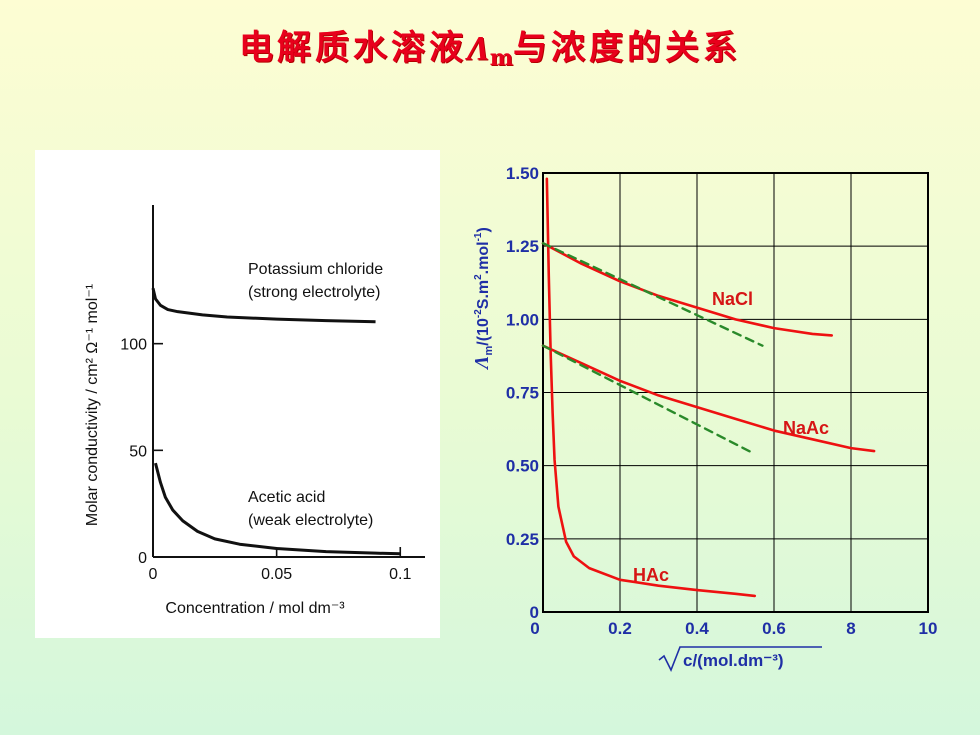  What do you see at coordinates (522, 393) in the screenshot?
I see `right-y-tick-label: 0.75` at bounding box center [522, 393].